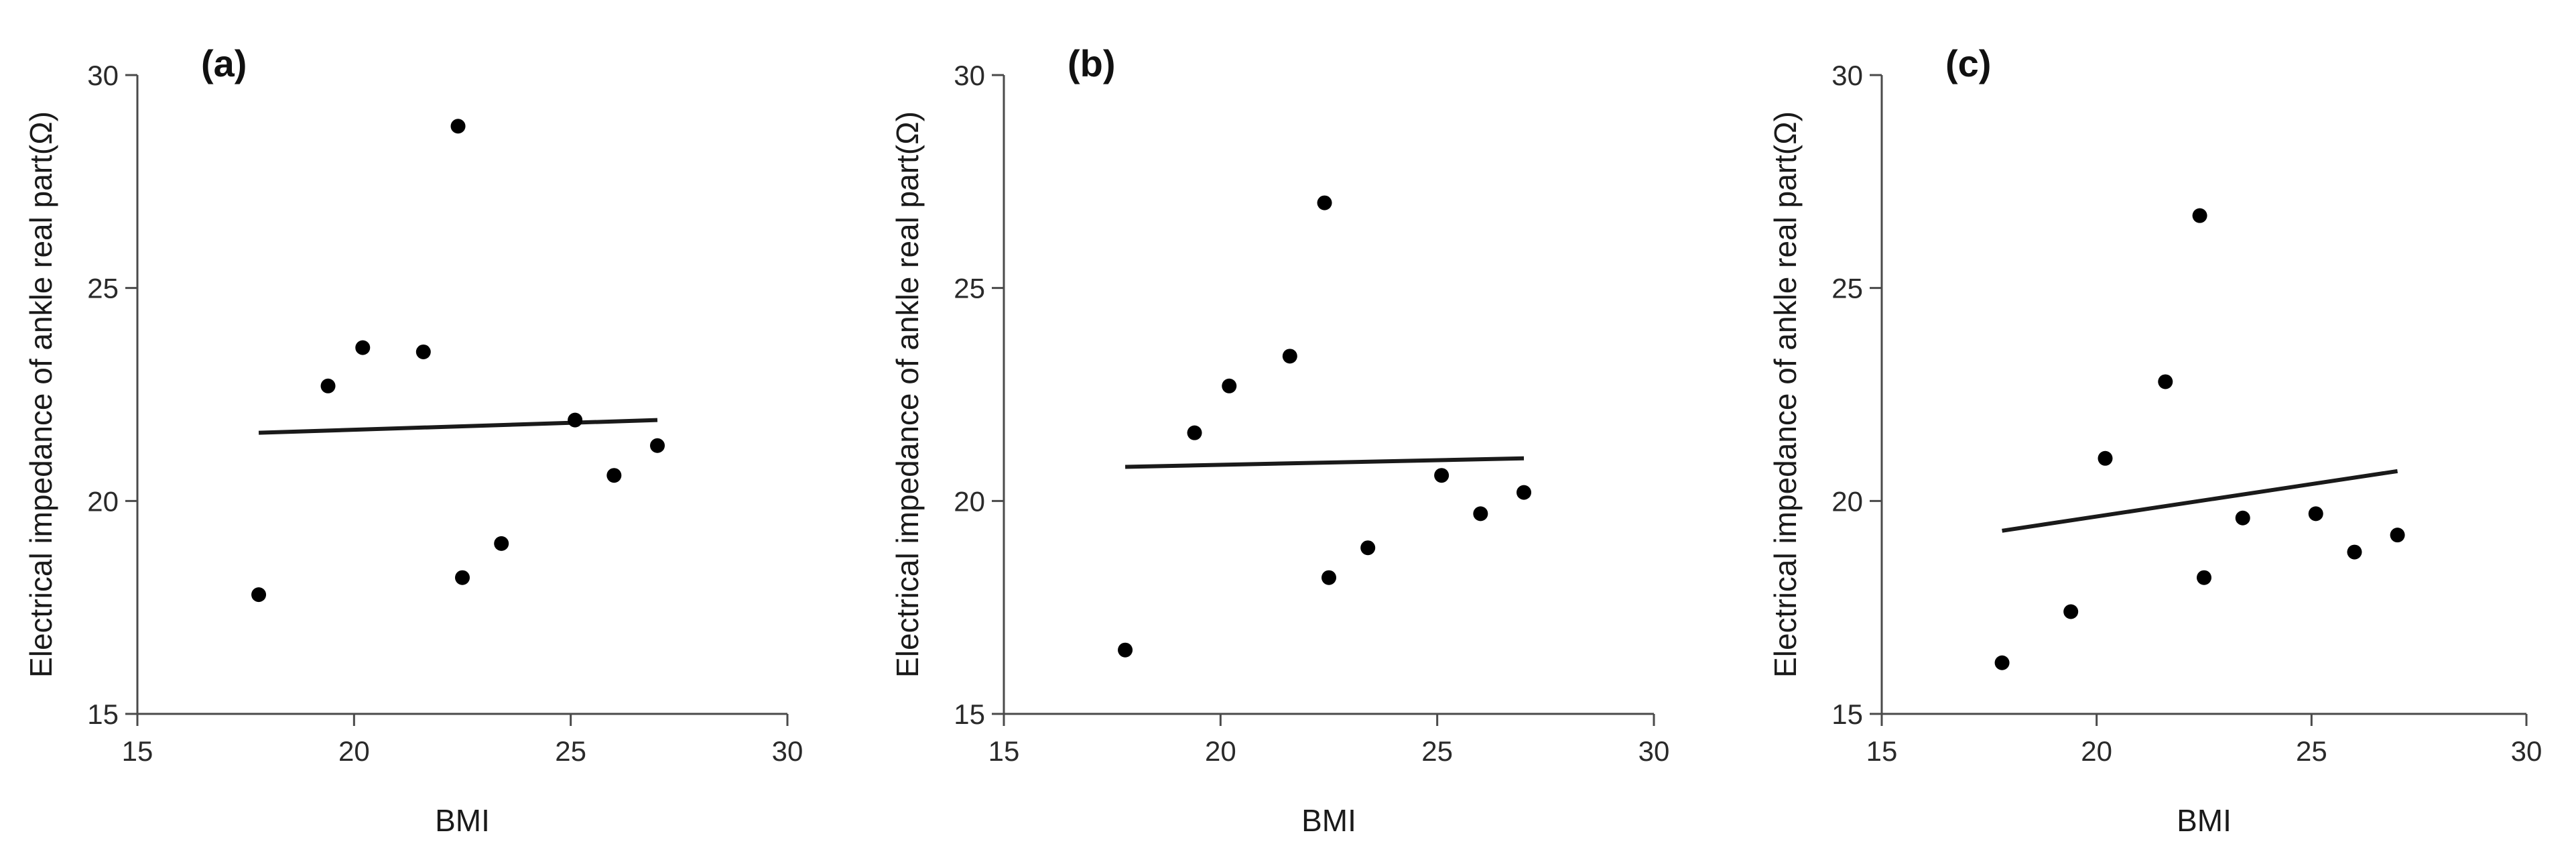 The width and height of the screenshot is (2576, 858). I want to click on panel-label: (c), so click(1968, 63).